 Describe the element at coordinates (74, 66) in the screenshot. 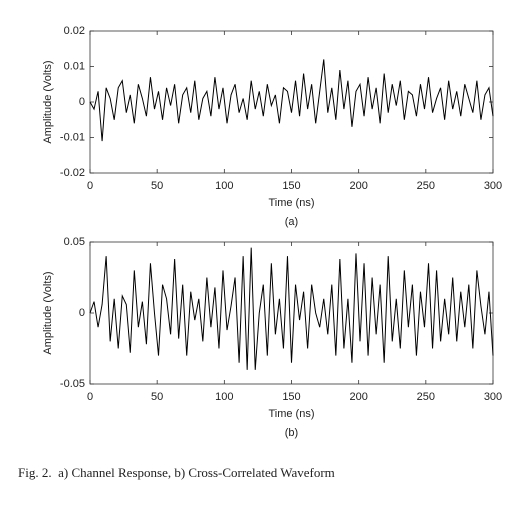

I see `y-tick-label: 0.01` at that location.